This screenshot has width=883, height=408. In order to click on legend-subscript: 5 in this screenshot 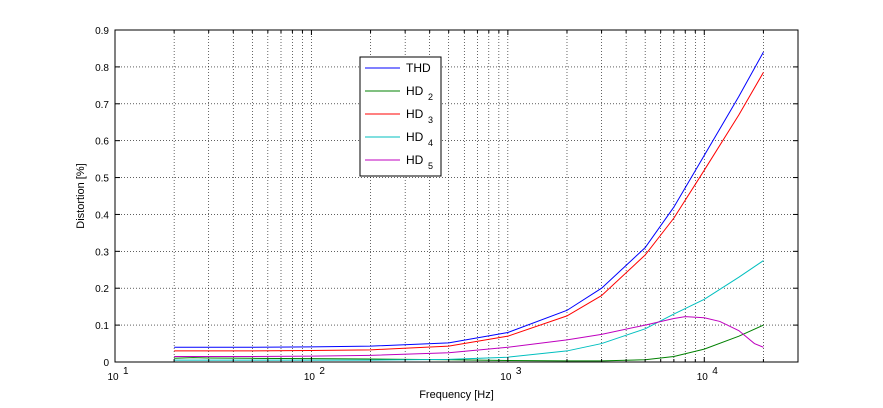, I will do `click(430, 166)`.